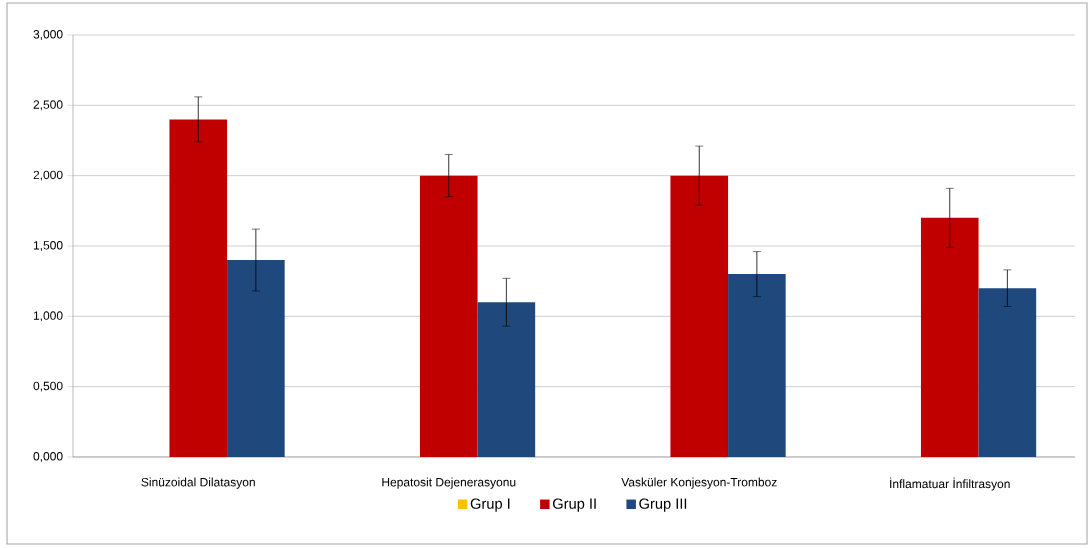  Describe the element at coordinates (48, 316) in the screenshot. I see `y-tick-label: 1,000` at that location.